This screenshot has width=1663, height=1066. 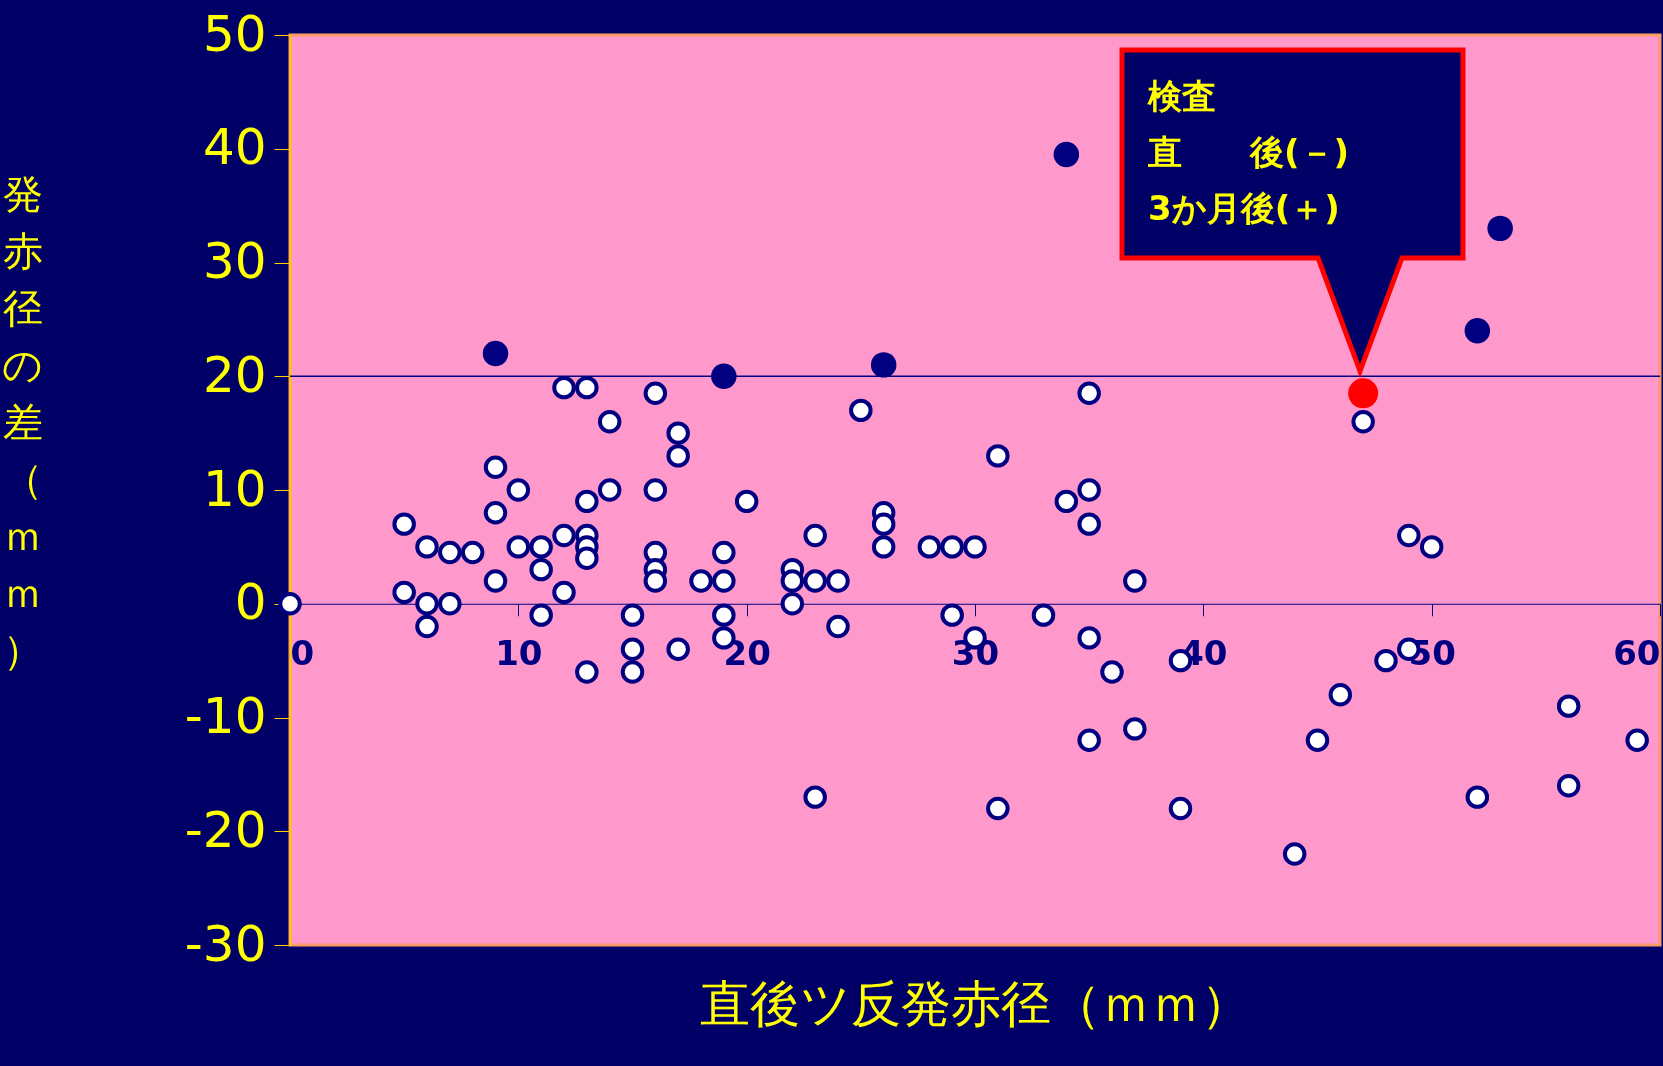 What do you see at coordinates (1182, 96) in the screenshot?
I see `annotation: 検査` at bounding box center [1182, 96].